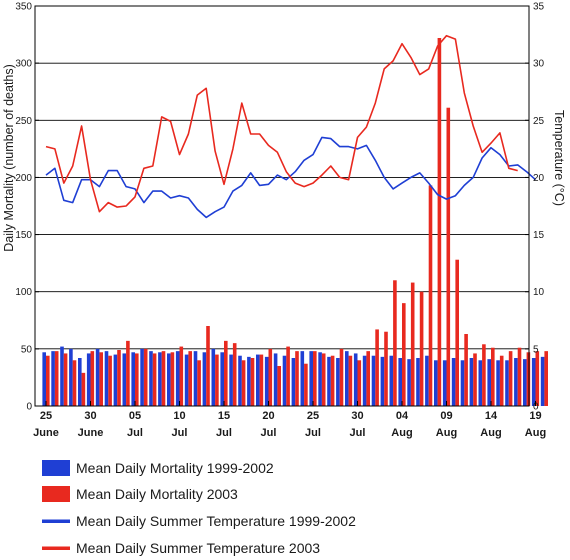 The image size is (570, 560). I want to click on right-tick-label: 25, so click(539, 121).